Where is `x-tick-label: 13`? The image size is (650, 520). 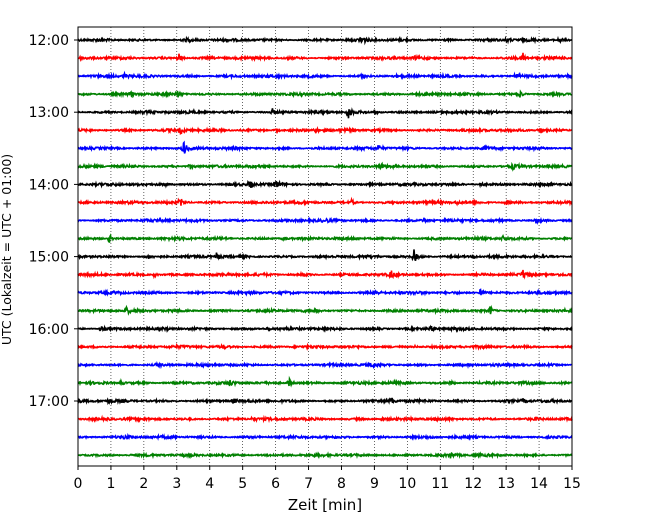 x-tick-label: 13 is located at coordinates (506, 484).